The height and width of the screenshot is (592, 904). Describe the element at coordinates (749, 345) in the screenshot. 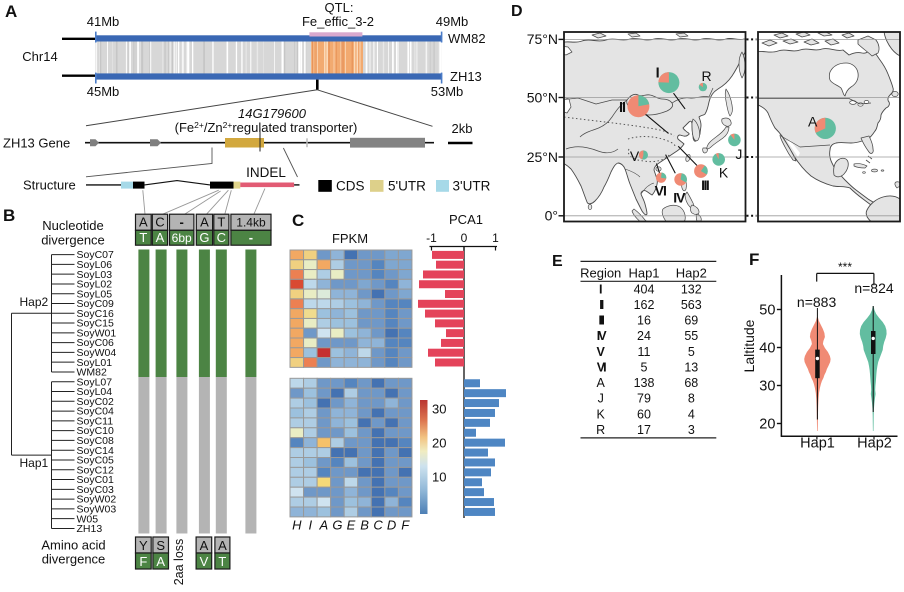

I see `svg-text: Laltitude` at that location.